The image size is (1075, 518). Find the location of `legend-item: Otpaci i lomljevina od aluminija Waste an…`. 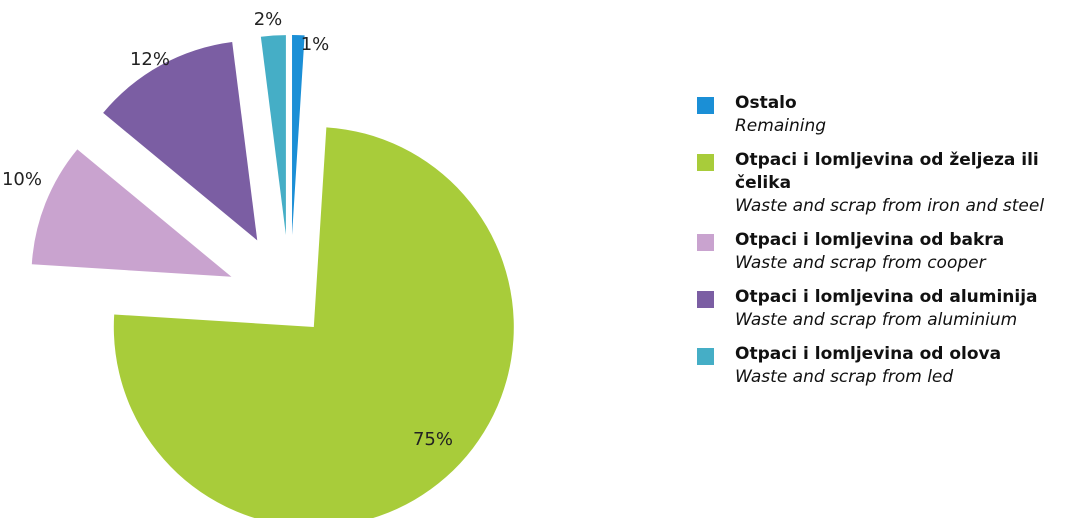

legend-item: Otpaci i lomljevina od aluminija Waste an… is located at coordinates (880, 309).